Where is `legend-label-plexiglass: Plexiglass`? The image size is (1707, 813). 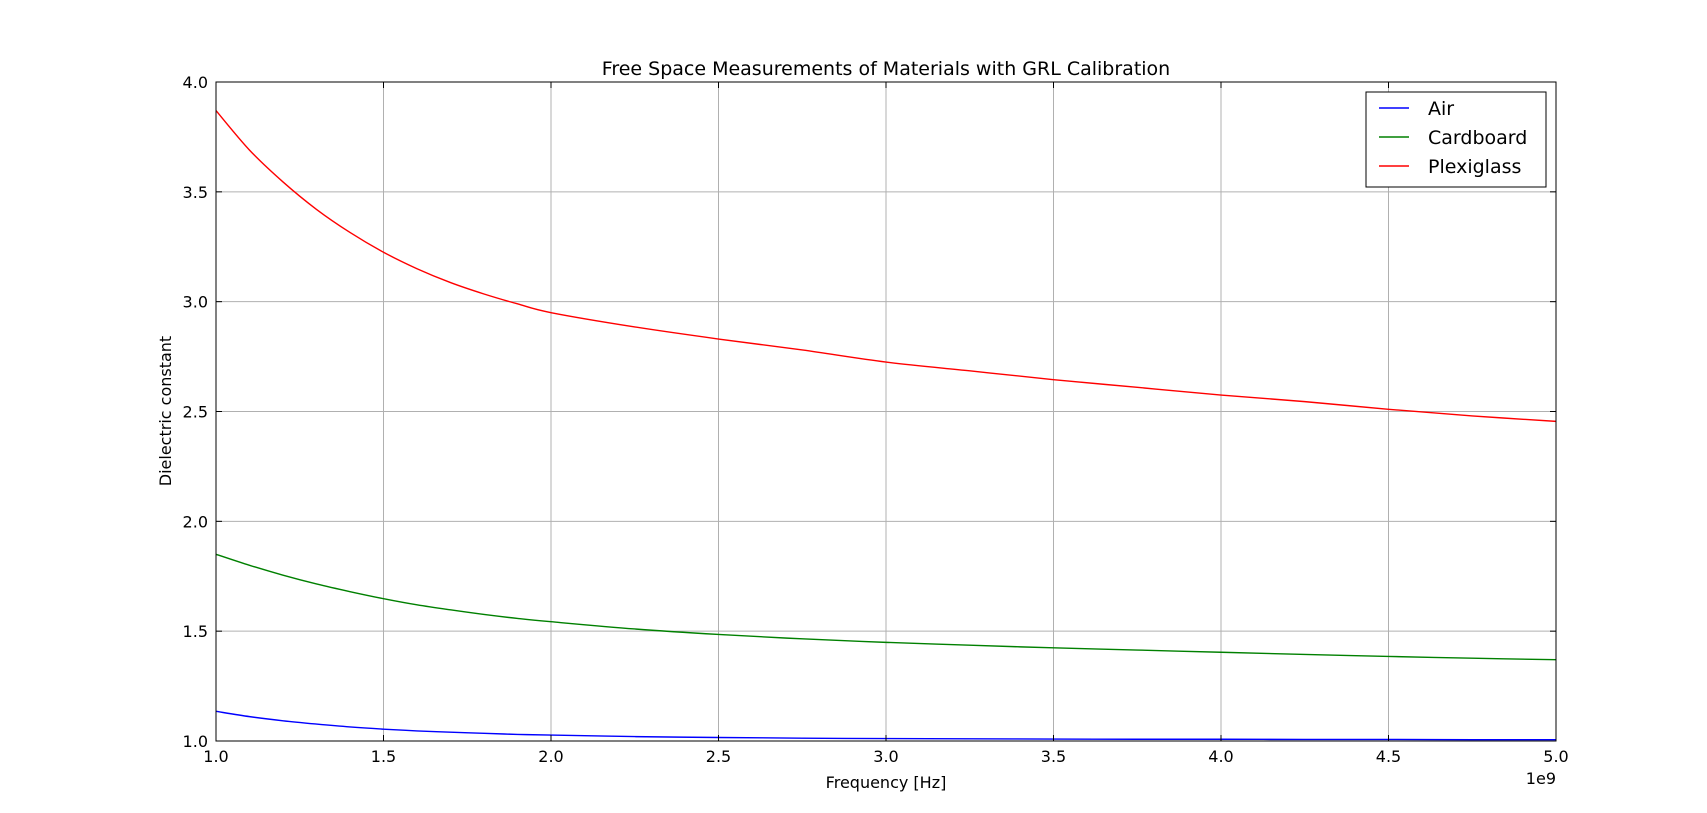
legend-label-plexiglass: Plexiglass is located at coordinates (1474, 167).